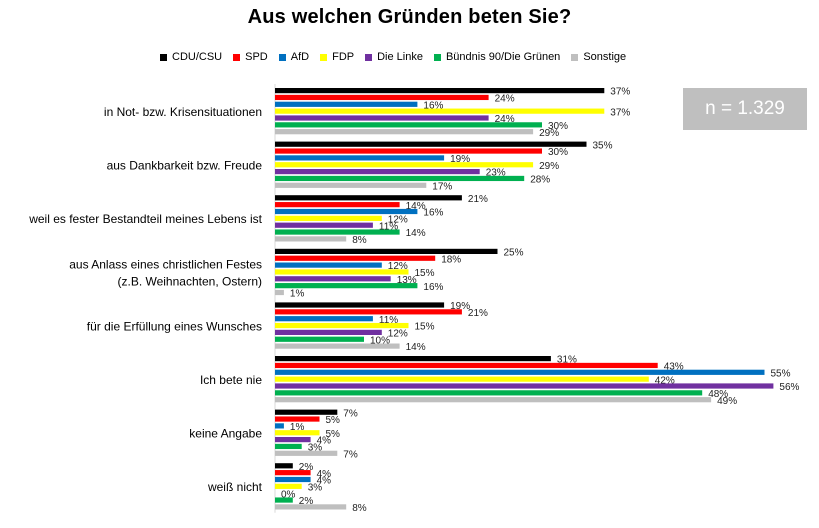 Image resolution: width=819 pixels, height=528 pixels. Describe the element at coordinates (514, 253) in the screenshot. I see `bar-value-label: 25%` at that location.